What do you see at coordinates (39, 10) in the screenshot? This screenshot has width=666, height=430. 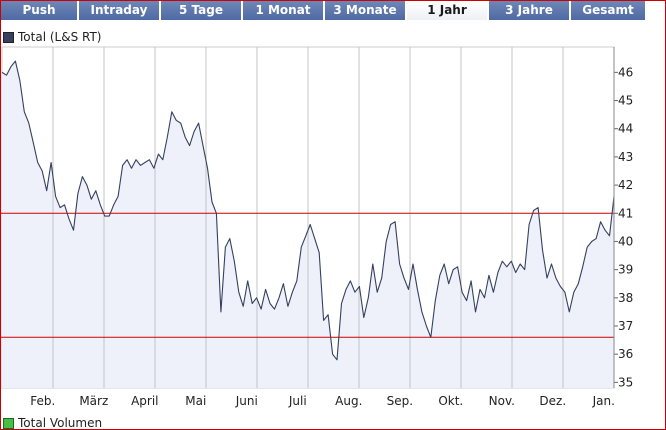 I see `tab-push: Push` at bounding box center [39, 10].